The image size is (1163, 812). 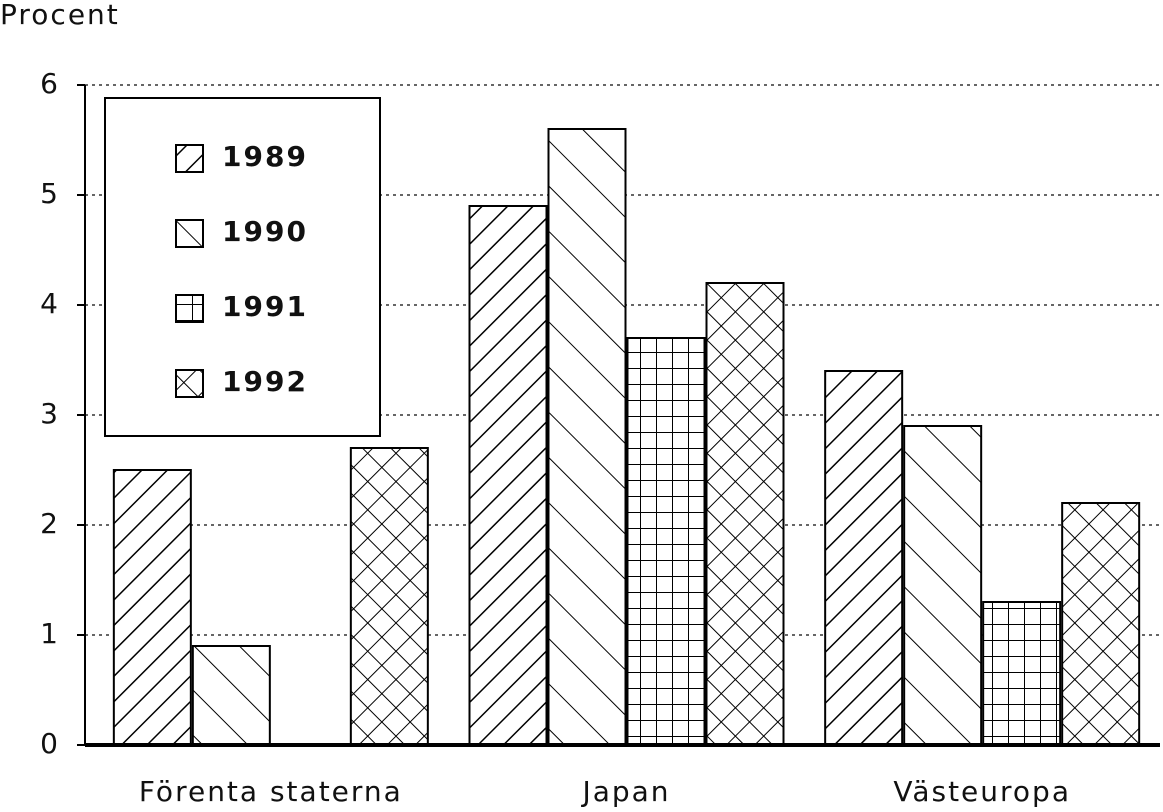 I want to click on legend-label: 1989, so click(x=265, y=156).